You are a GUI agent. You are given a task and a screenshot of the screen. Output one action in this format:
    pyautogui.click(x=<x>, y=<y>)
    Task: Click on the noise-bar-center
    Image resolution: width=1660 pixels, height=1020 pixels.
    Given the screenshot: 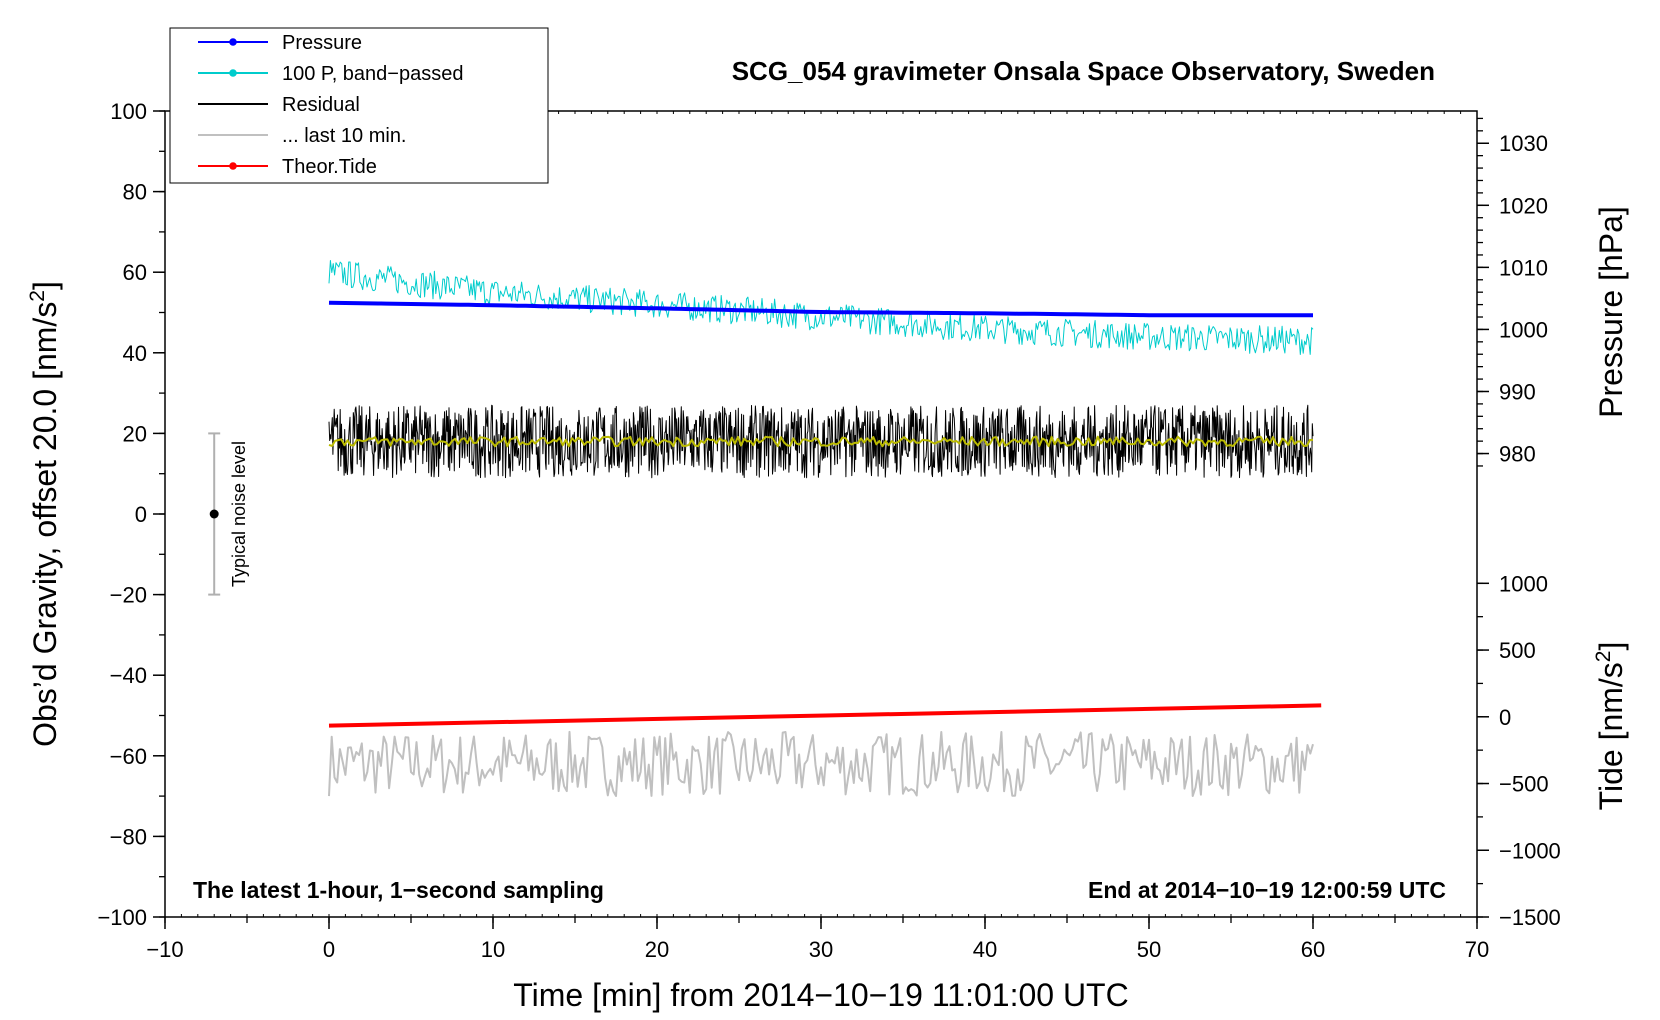 What is the action you would take?
    pyautogui.click(x=214, y=514)
    